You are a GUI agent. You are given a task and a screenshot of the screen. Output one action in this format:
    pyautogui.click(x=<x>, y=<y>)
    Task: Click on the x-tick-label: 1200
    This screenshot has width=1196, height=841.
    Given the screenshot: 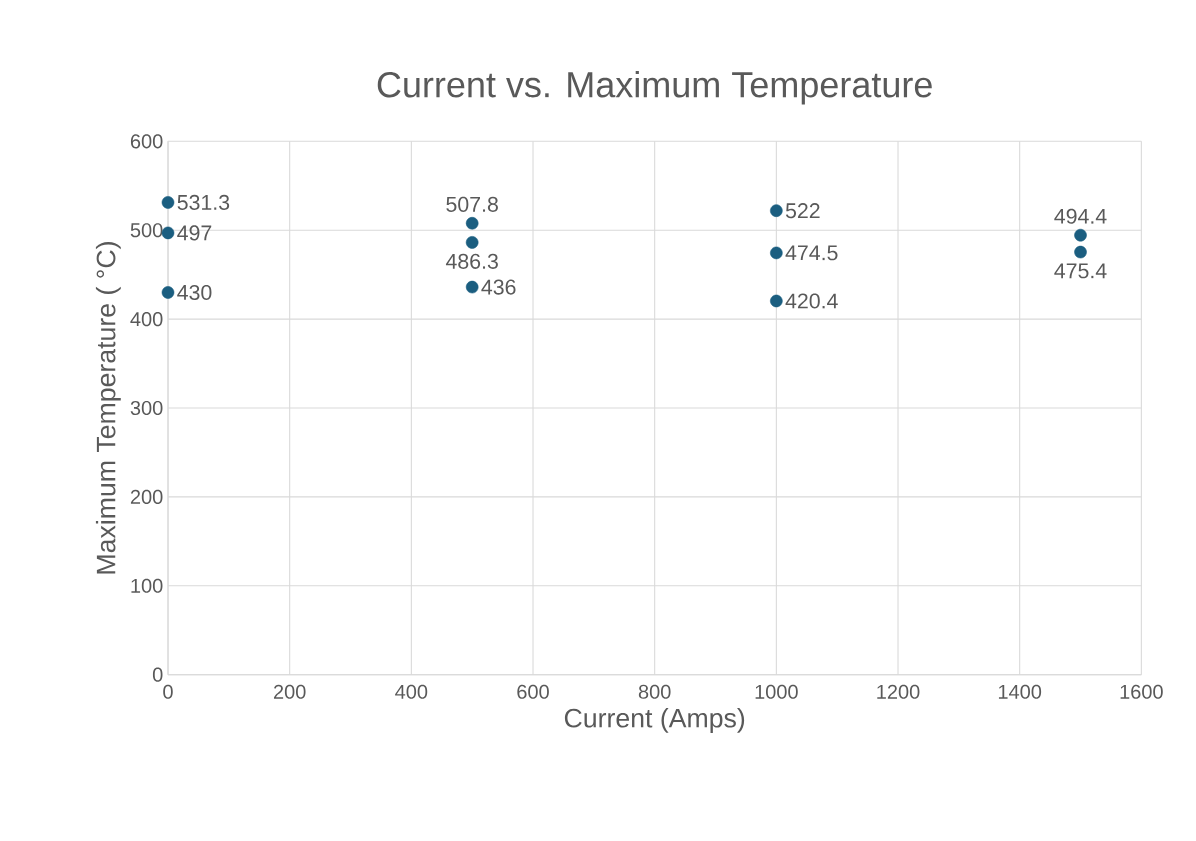 What is the action you would take?
    pyautogui.click(x=898, y=691)
    